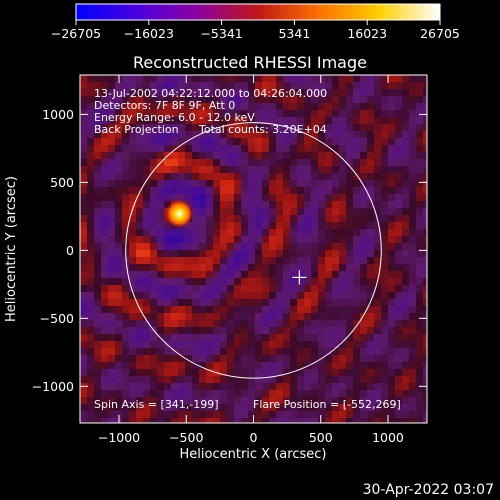 This screenshot has height=500, width=500. Describe the element at coordinates (253, 454) in the screenshot. I see `x-axis-label: Heliocentric X (arcsec)` at that location.